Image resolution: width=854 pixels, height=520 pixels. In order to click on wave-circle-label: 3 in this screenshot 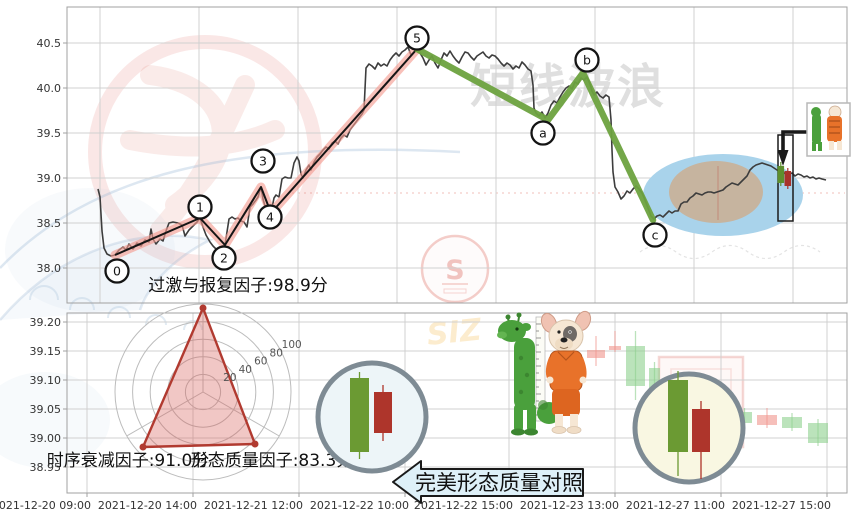, I will do `click(263, 160)`.